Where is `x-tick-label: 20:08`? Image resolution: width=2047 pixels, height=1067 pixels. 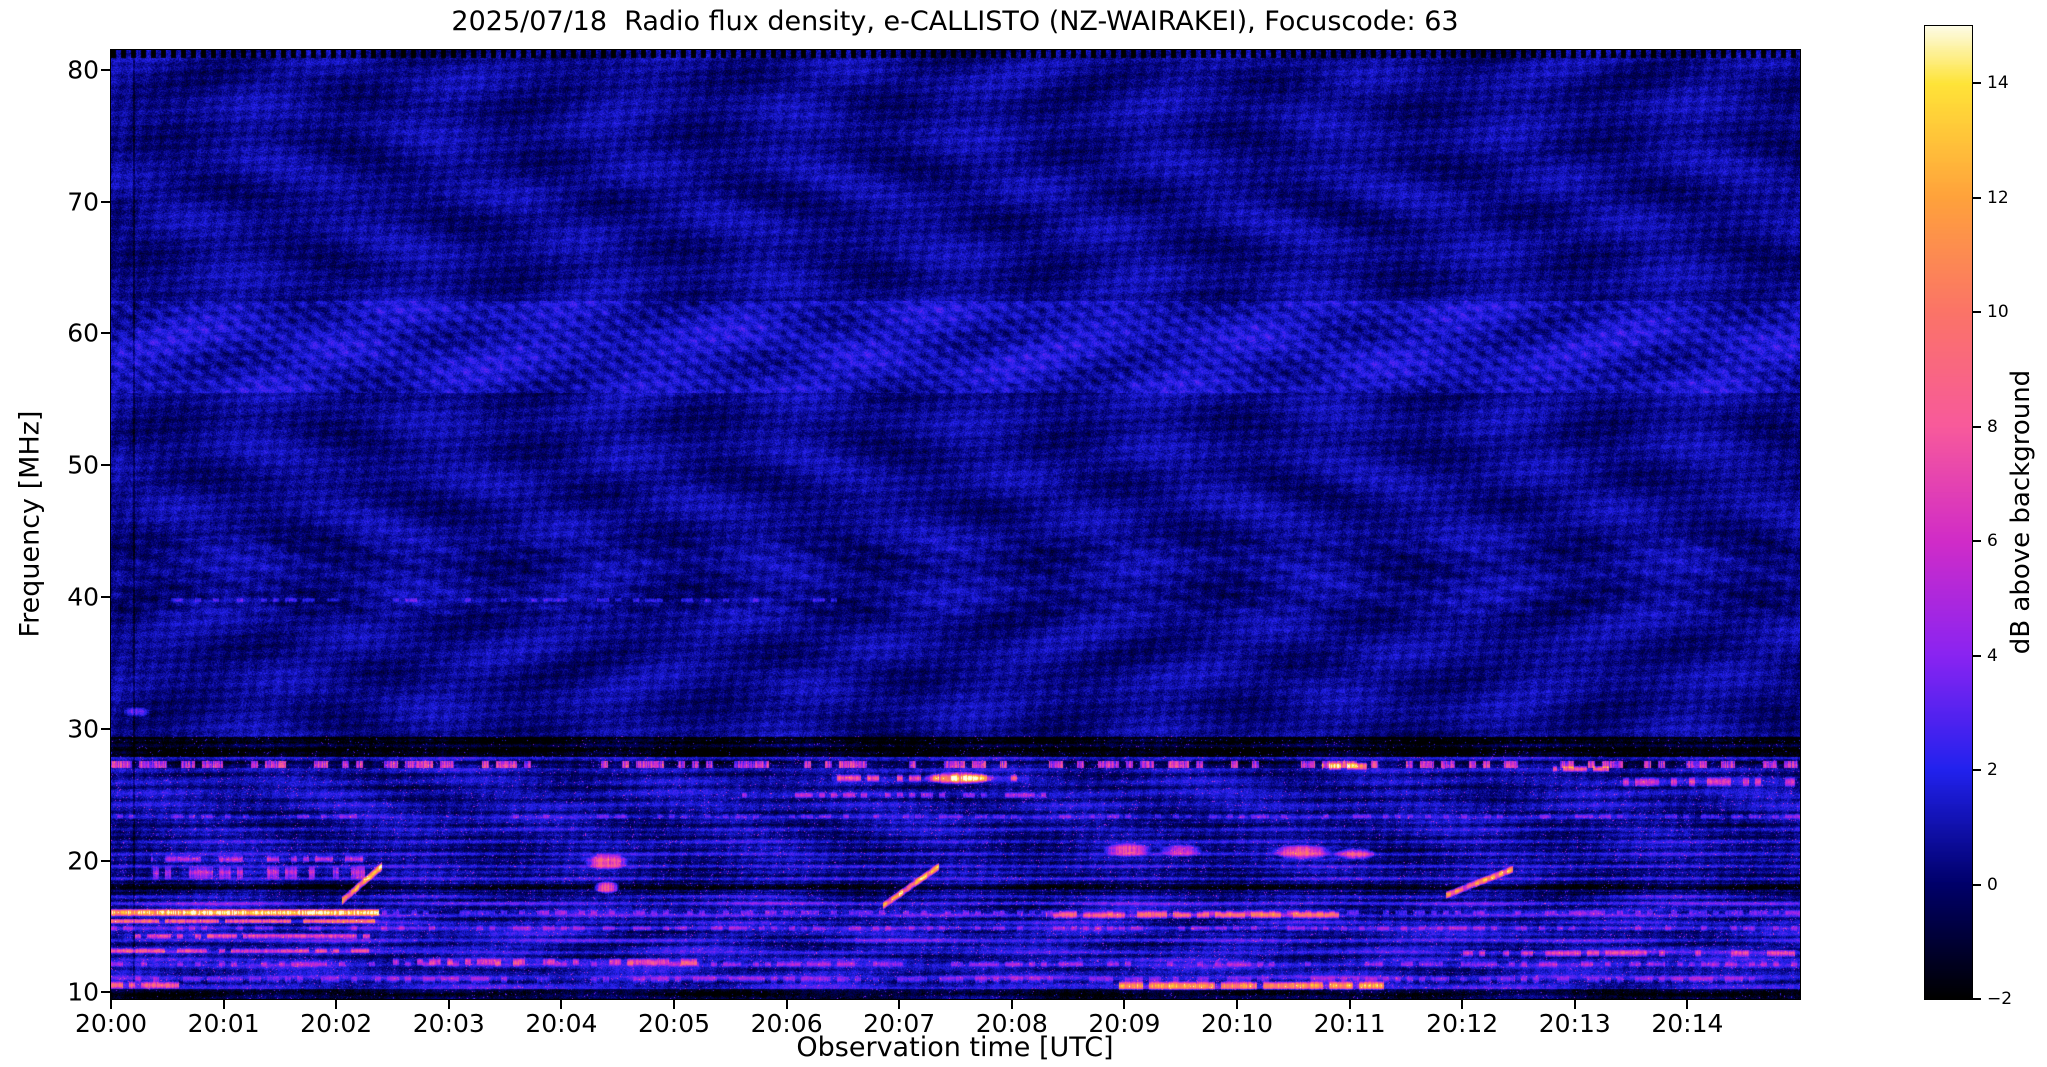
x-tick-label: 20:08 is located at coordinates (1011, 1023).